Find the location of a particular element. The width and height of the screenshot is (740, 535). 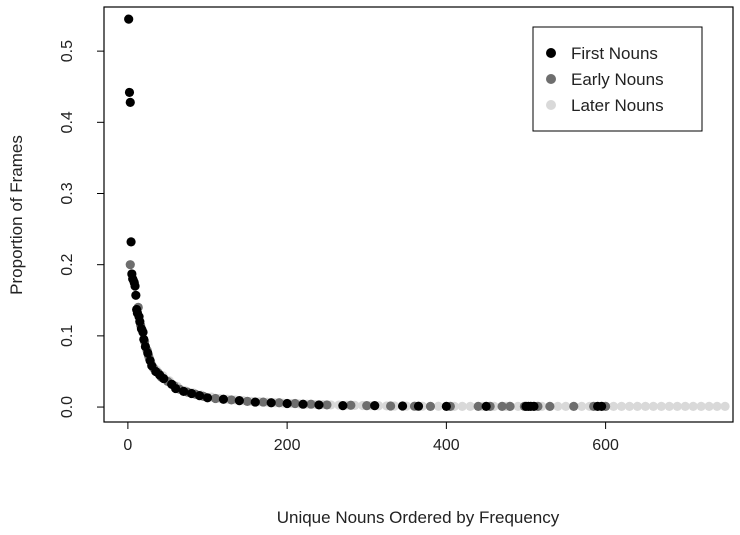

x-axis-title: Unique Nouns Ordered by Frequency is located at coordinates (418, 517).